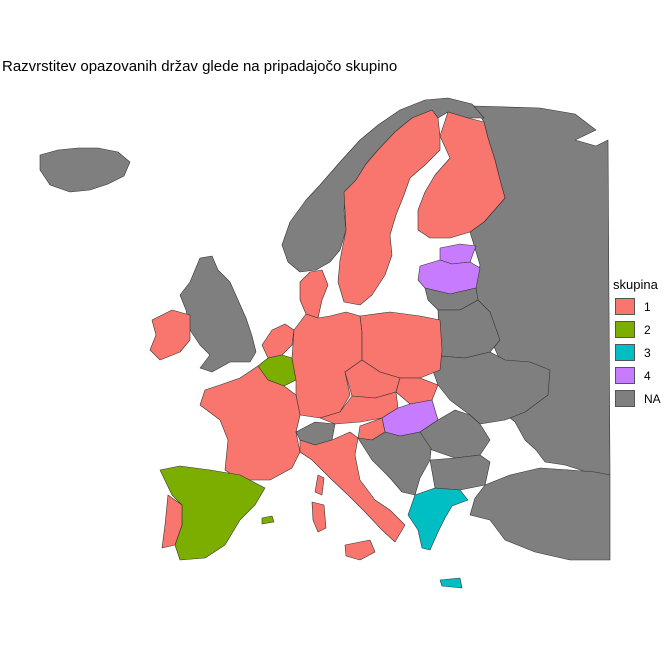  Describe the element at coordinates (319, 517) in the screenshot. I see `region-sardinia` at that location.